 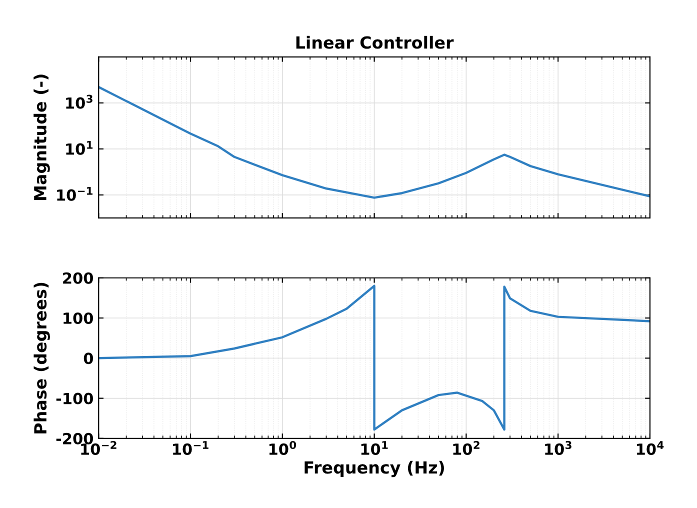 What do you see at coordinates (42, 358) in the screenshot?
I see `y-axis-title: Phase (degrees)` at bounding box center [42, 358].